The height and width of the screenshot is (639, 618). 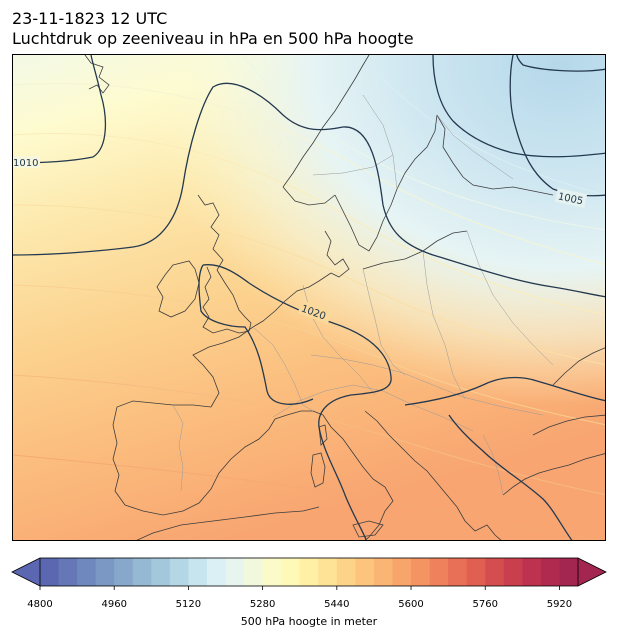 I want to click on coast-greece, so click(x=479, y=523).